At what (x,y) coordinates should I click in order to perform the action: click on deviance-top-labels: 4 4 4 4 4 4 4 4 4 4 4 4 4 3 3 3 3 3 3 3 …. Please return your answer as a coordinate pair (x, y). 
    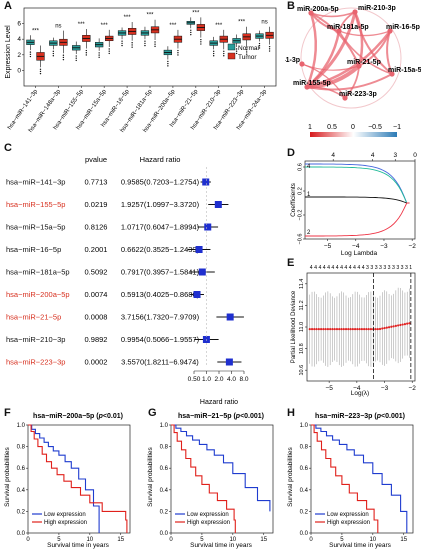
    Looking at the image, I should click on (361, 268).